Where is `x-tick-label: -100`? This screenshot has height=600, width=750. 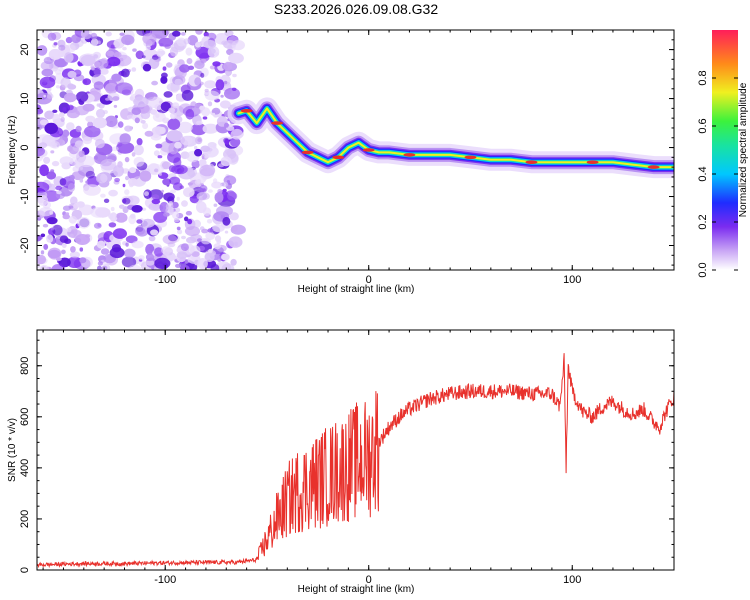 x-tick-label: -100 is located at coordinates (165, 580).